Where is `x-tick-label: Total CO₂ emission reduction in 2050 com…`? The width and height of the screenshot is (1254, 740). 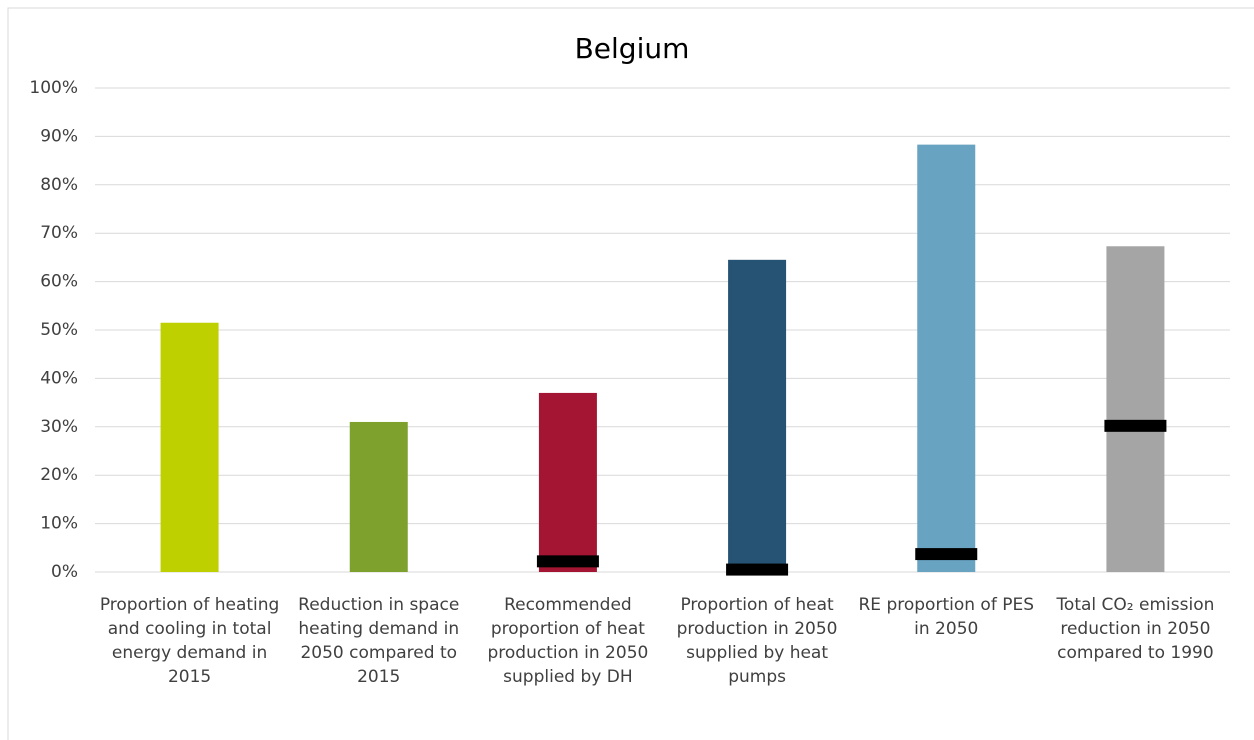
x-tick-label: Total CO₂ emission reduction in 2050 com… is located at coordinates (1135, 629).